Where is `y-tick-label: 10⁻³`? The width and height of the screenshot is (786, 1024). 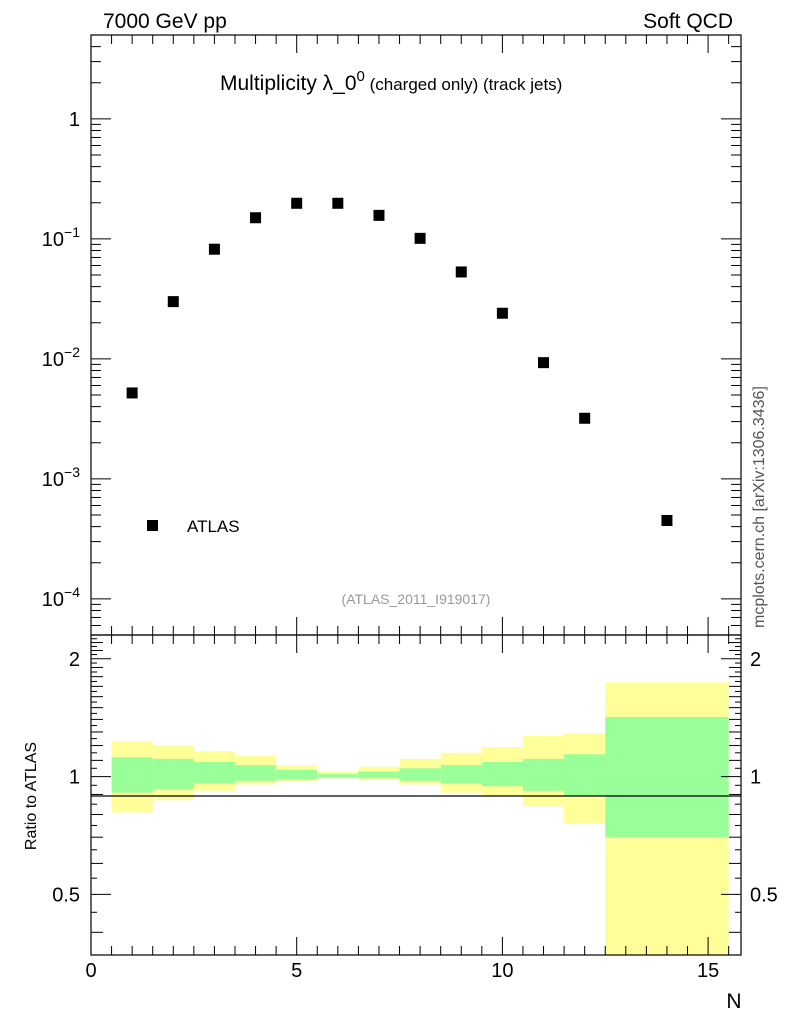 y-tick-label: 10⁻³ is located at coordinates (61, 477).